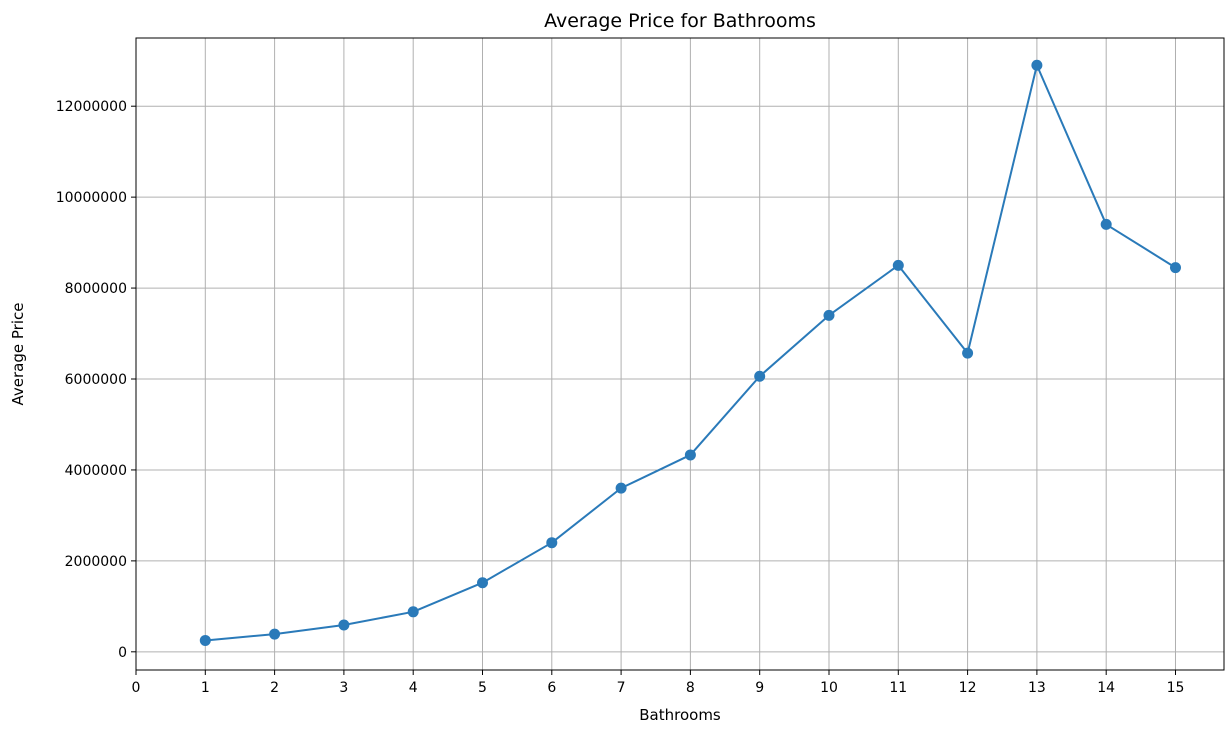 The width and height of the screenshot is (1232, 736). Describe the element at coordinates (1037, 688) in the screenshot. I see `x-tick-label: 13` at that location.